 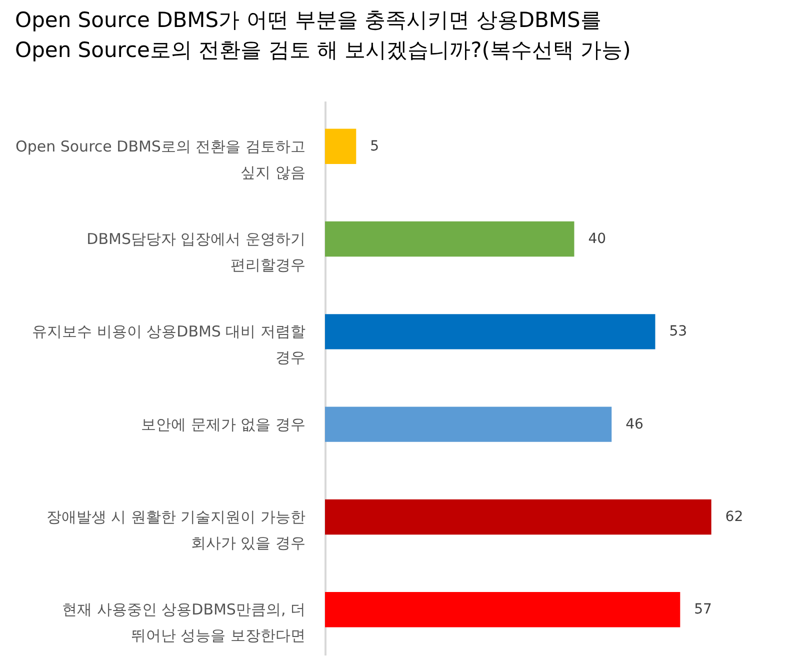 I want to click on data-label: 57, so click(x=703, y=610).